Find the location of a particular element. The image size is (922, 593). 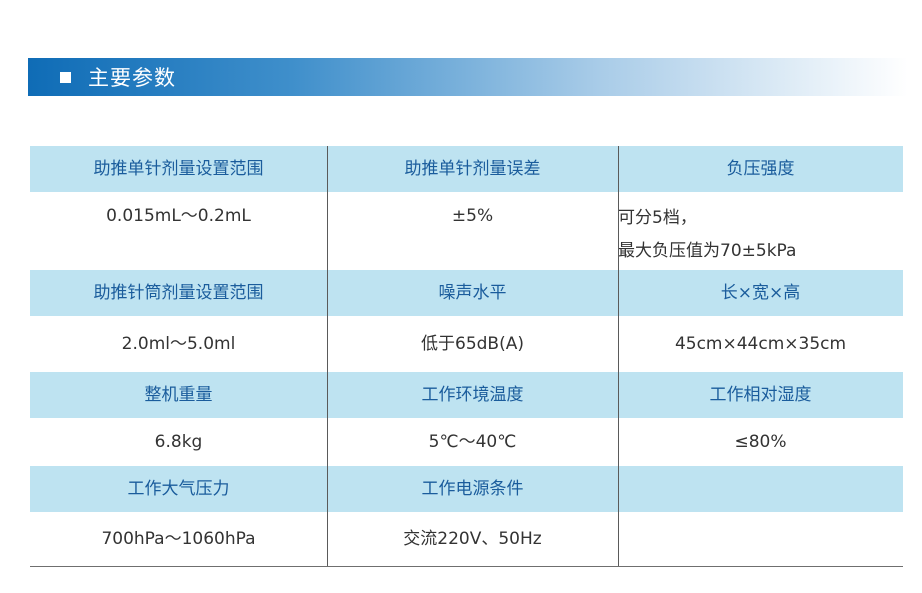

param-label: 工作相对湿度 is located at coordinates (760, 395).